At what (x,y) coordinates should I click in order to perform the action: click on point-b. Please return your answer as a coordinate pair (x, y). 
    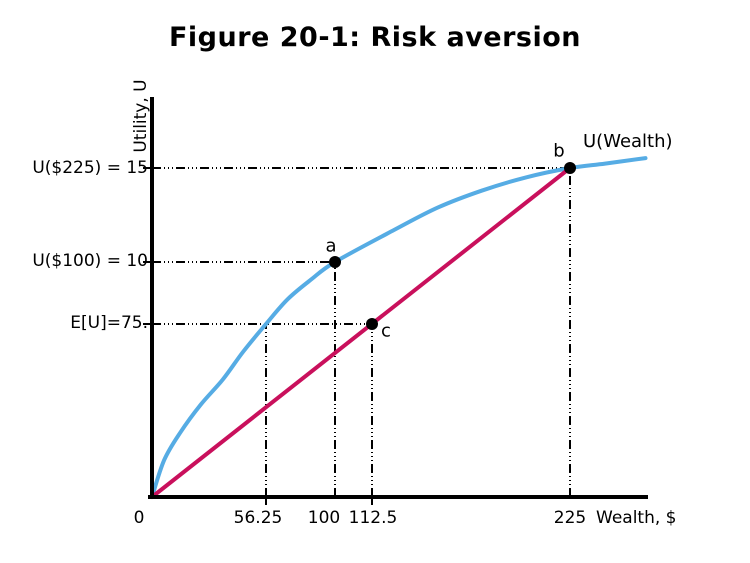
    Looking at the image, I should click on (570, 168).